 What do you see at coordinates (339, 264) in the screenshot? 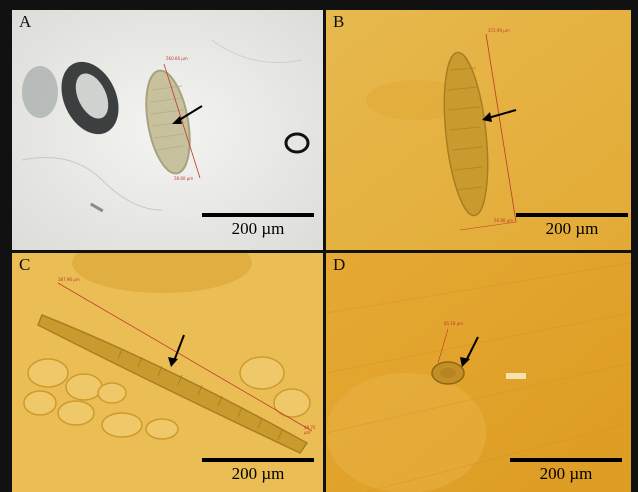
I see `panel-d-label: D` at bounding box center [339, 264].